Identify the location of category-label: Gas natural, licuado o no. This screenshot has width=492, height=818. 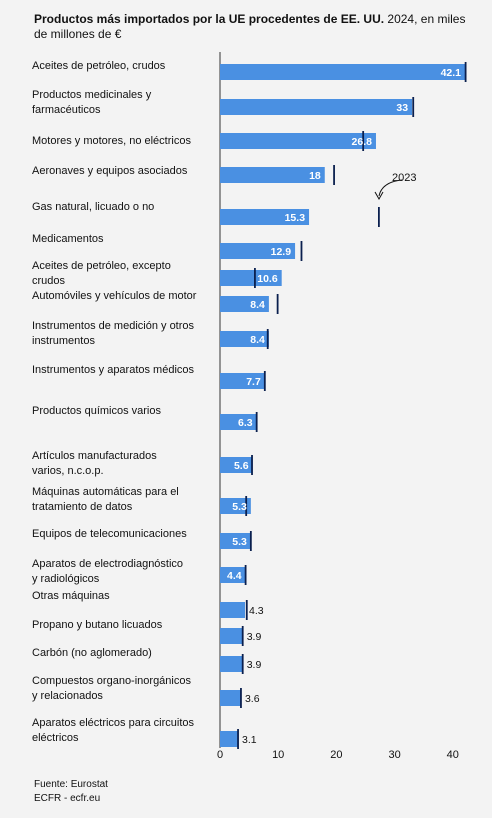
(93, 207).